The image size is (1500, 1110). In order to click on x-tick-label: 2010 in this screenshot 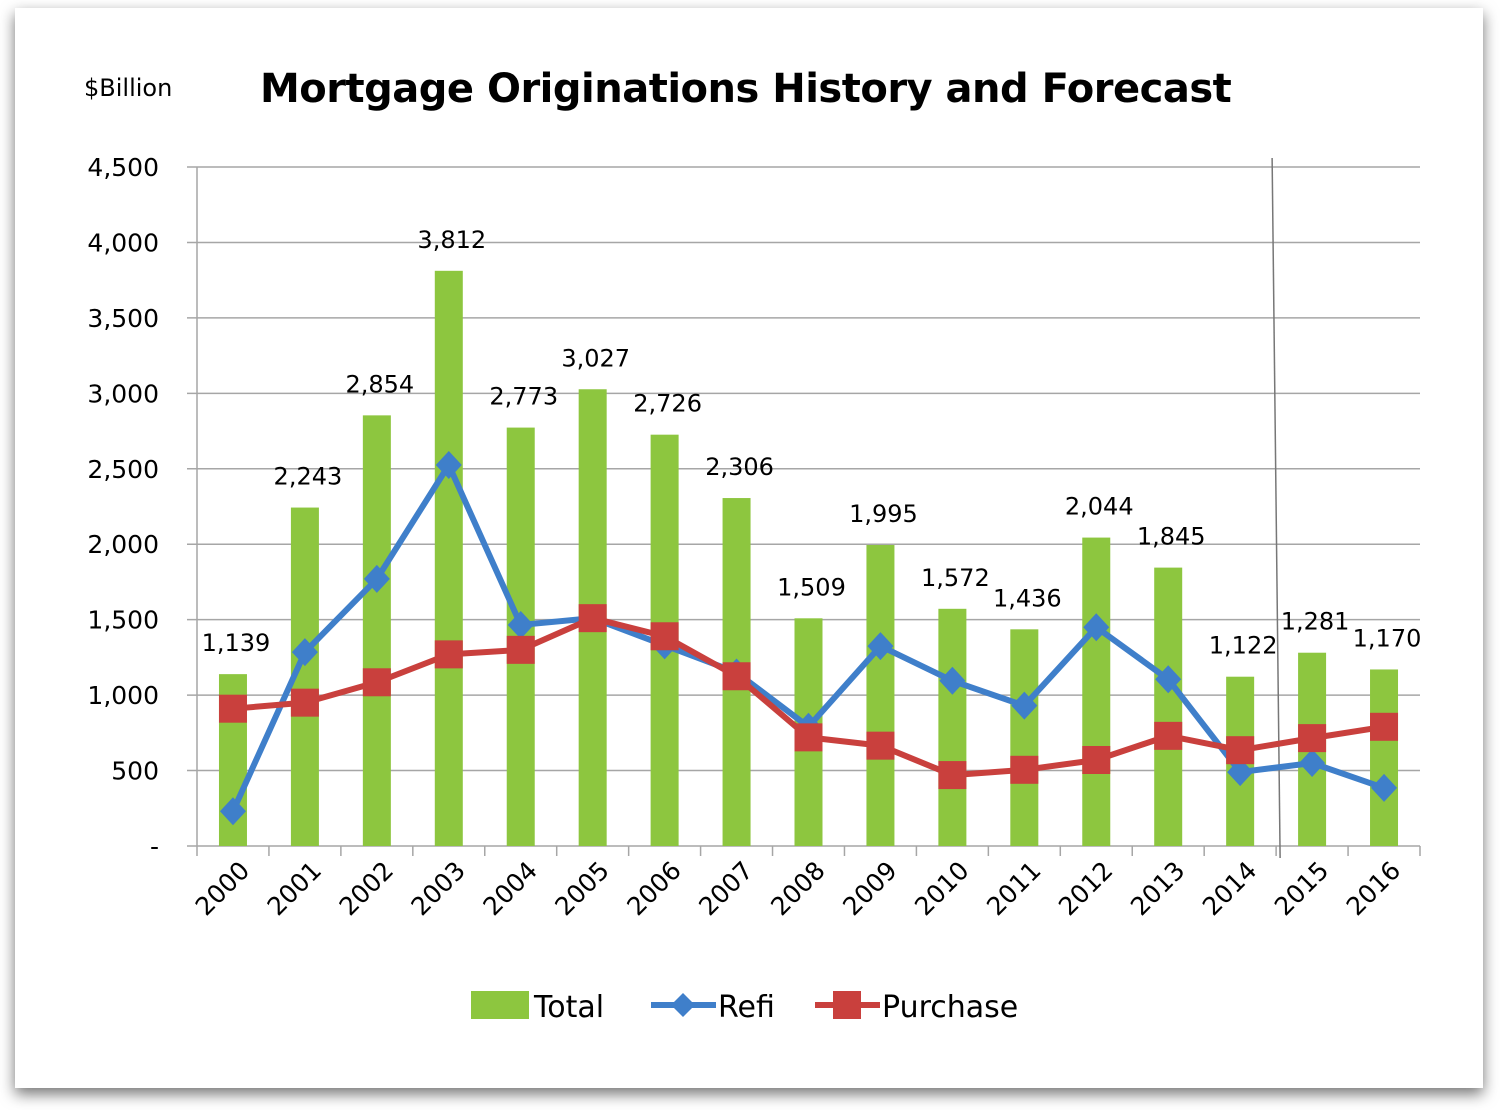, I will do `click(941, 888)`.